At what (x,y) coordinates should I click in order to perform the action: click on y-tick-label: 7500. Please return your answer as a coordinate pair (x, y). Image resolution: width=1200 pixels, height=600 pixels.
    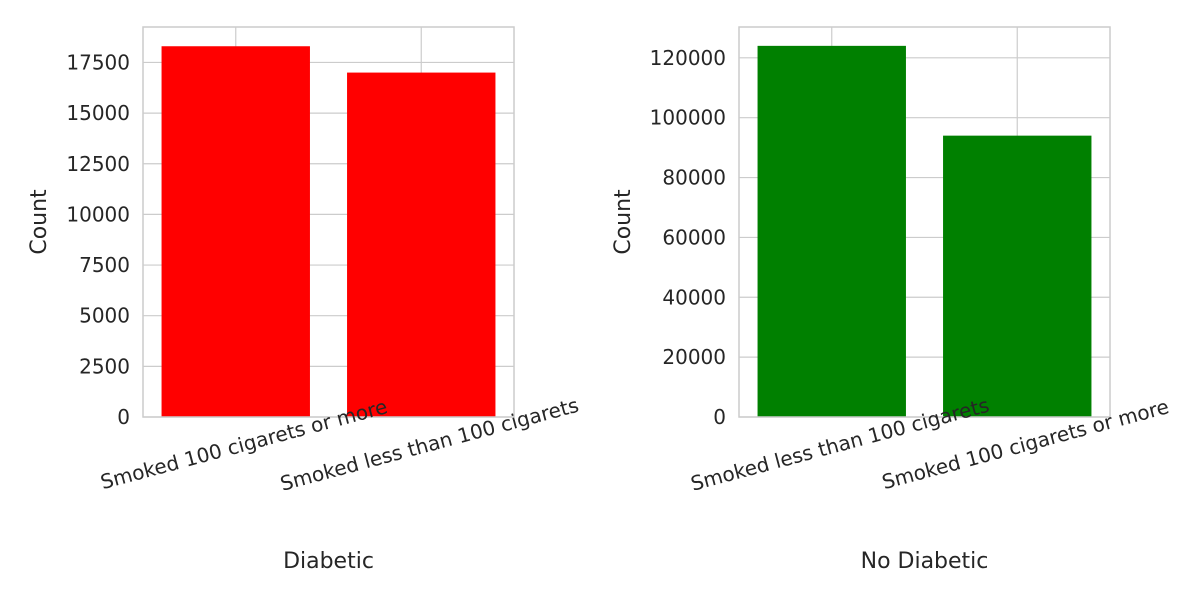
    Looking at the image, I should click on (104, 265).